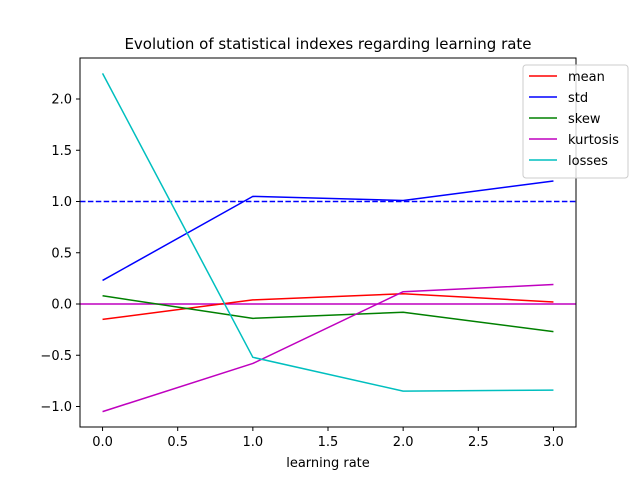 The image size is (640, 480). What do you see at coordinates (588, 161) in the screenshot?
I see `legend-label-losses: losses` at bounding box center [588, 161].